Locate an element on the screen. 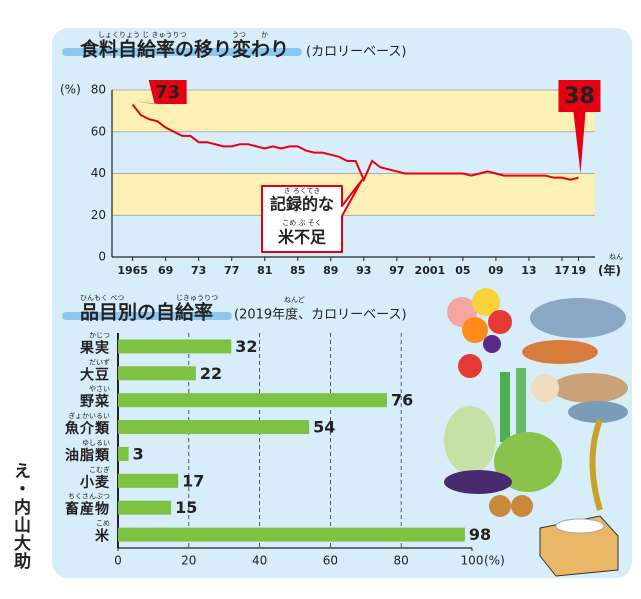 The width and height of the screenshot is (641, 599). category-ruby: ぎょかいるい is located at coordinates (89, 415).